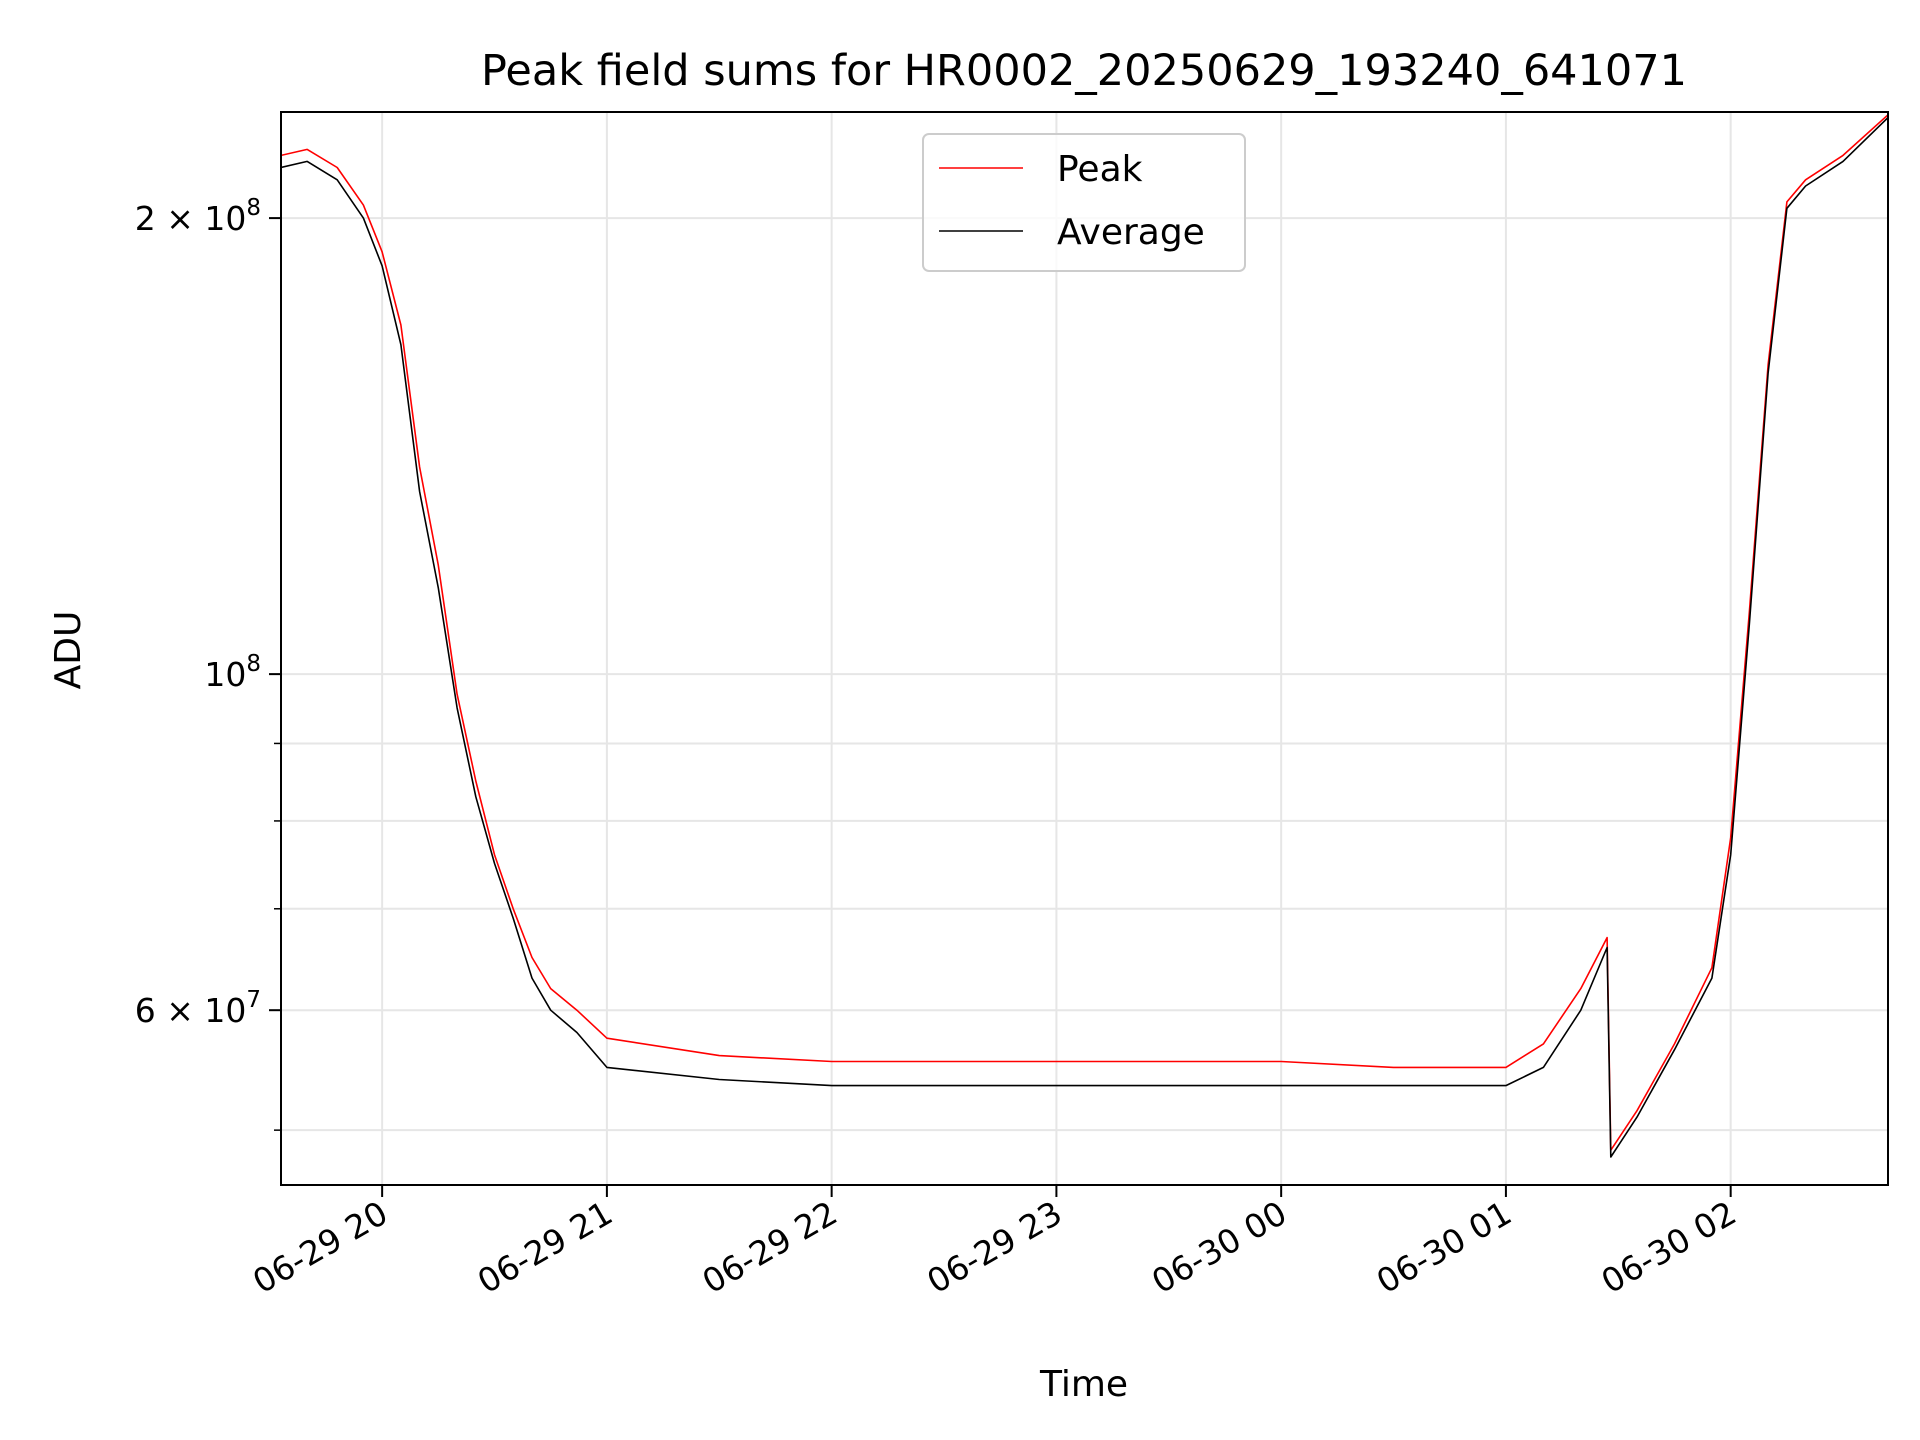 The image size is (1920, 1440). Describe the element at coordinates (191, 218) in the screenshot. I see `y-tick-label-base: 2 × 10` at that location.